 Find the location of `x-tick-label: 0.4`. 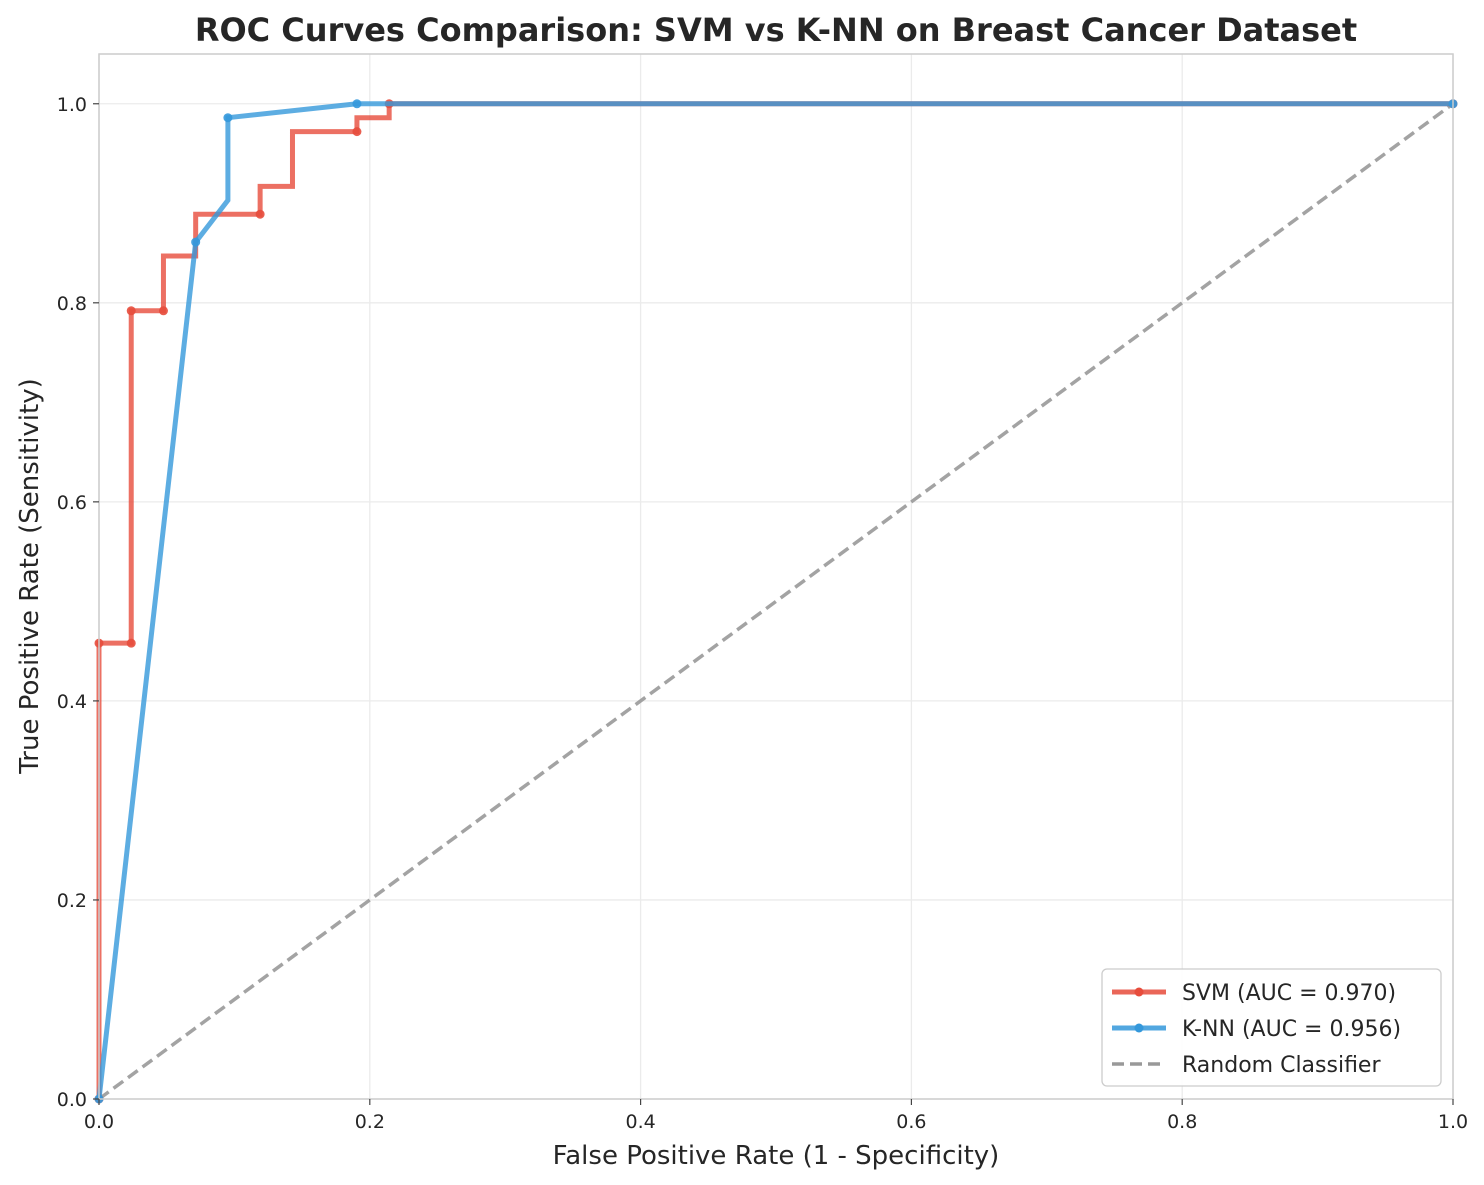

x-tick-label: 0.4 is located at coordinates (640, 1122).